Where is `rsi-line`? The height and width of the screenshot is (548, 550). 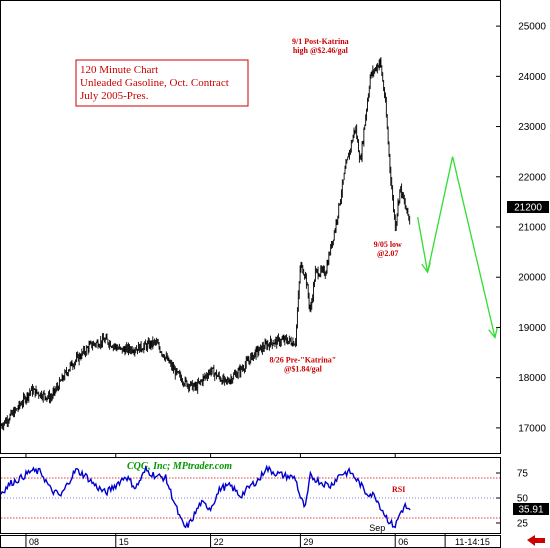
rsi-line is located at coordinates (205, 496).